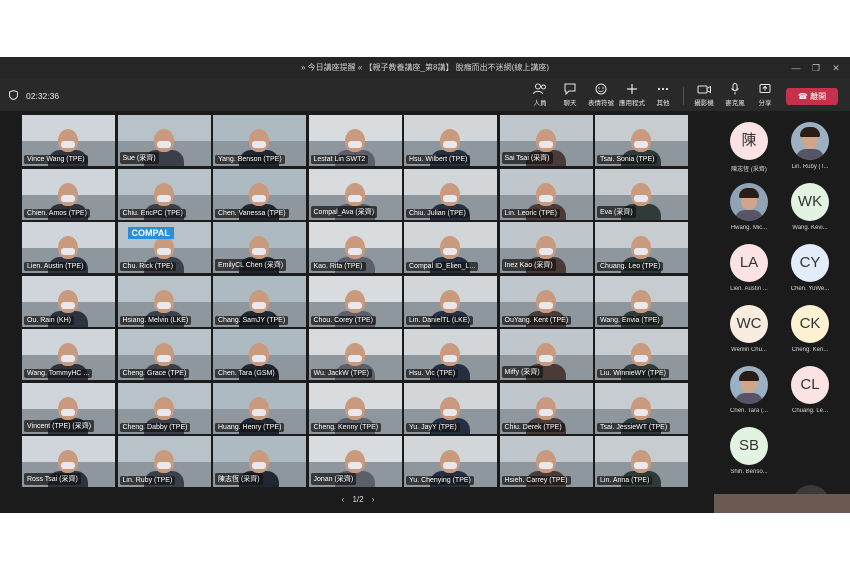 This screenshot has width=850, height=570. Describe the element at coordinates (450, 140) in the screenshot. I see `video-tile: Hsu. Wilbert (TPE)` at that location.